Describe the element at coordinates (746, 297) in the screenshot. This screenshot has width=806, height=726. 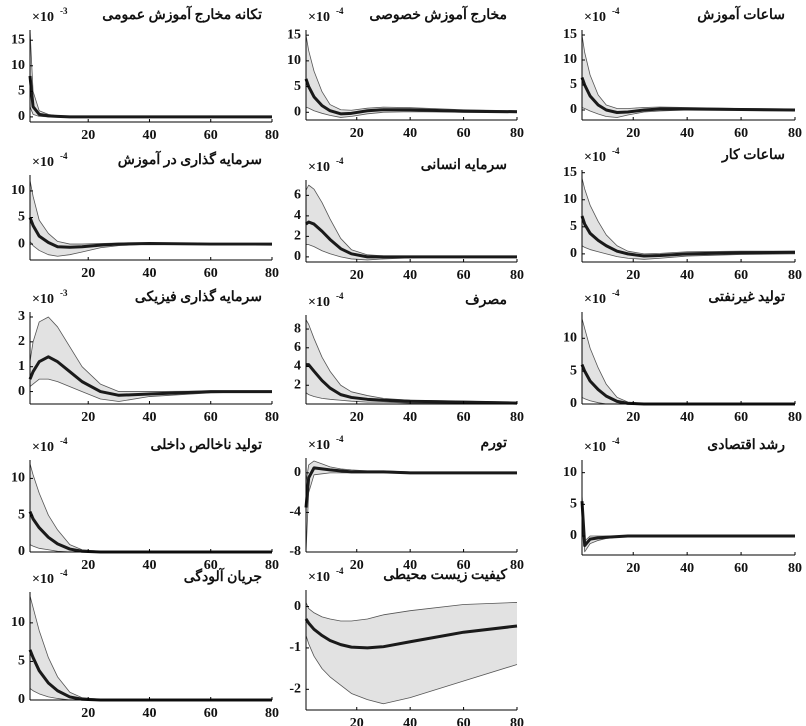
I see `panel-title: تولید غیرنفتی` at that location.